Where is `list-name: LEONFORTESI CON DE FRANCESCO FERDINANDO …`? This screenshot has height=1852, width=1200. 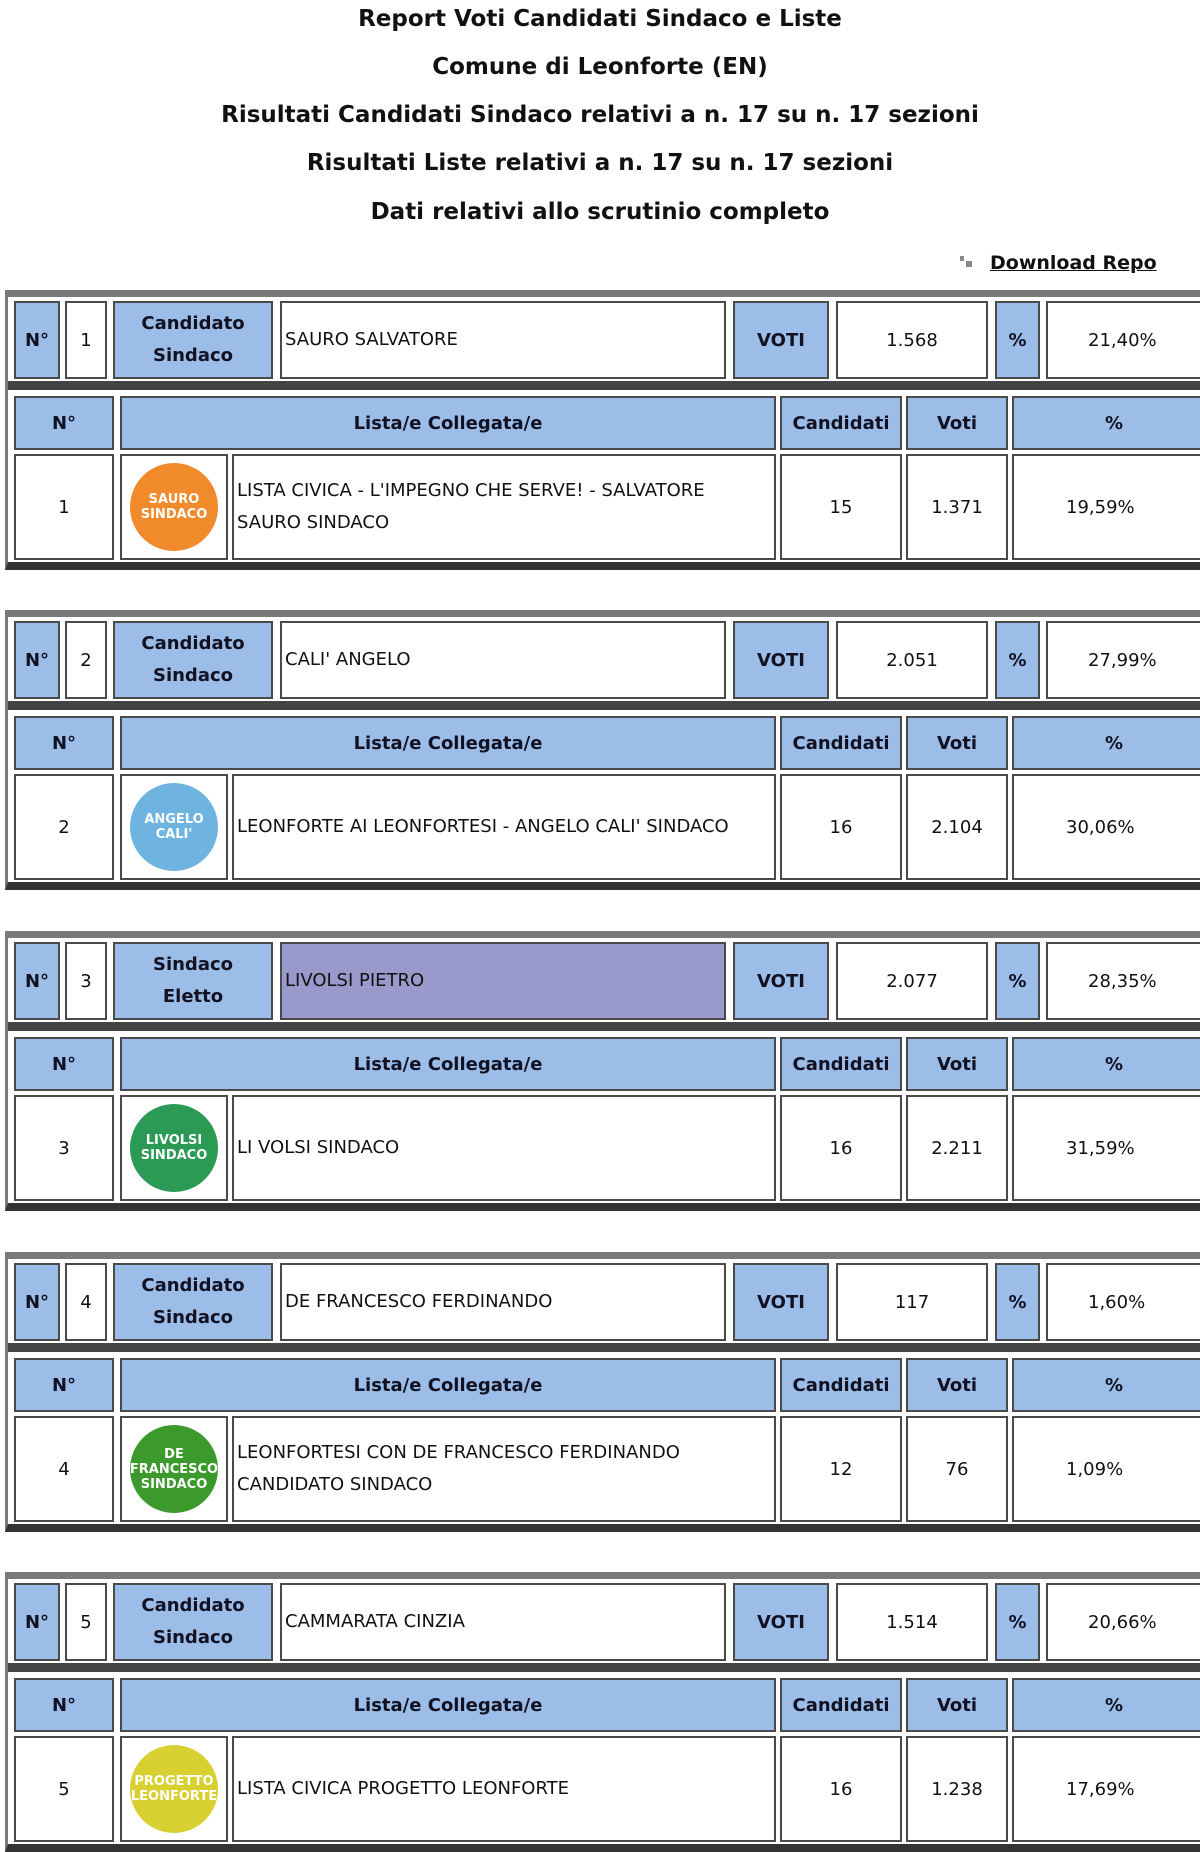
list-name: LEONFORTESI CON DE FRANCESCO FERDINANDO … is located at coordinates (504, 1469).